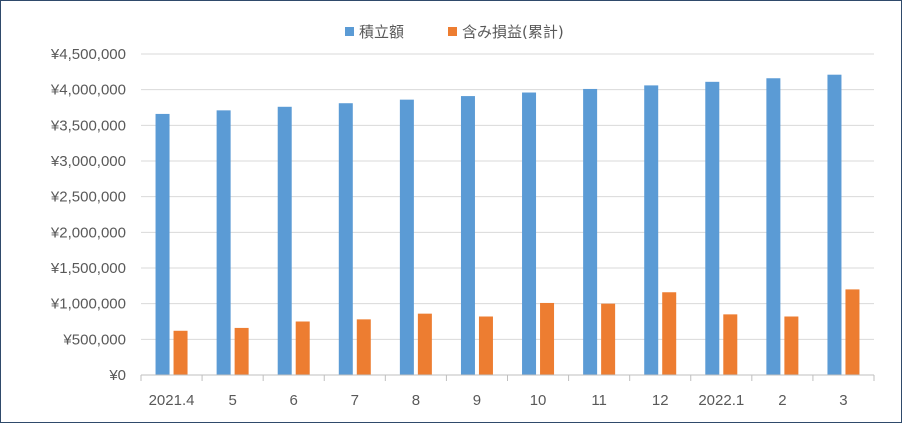 The height and width of the screenshot is (424, 902). I want to click on x-tick-label: 9, so click(477, 400).